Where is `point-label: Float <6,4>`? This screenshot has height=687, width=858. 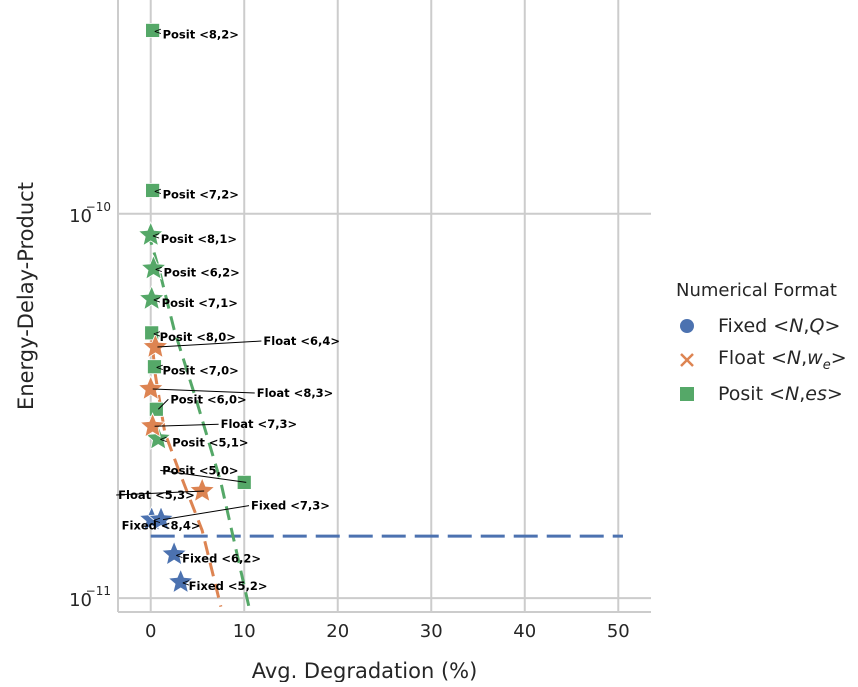
point-label: Float <6,4> is located at coordinates (301, 341).